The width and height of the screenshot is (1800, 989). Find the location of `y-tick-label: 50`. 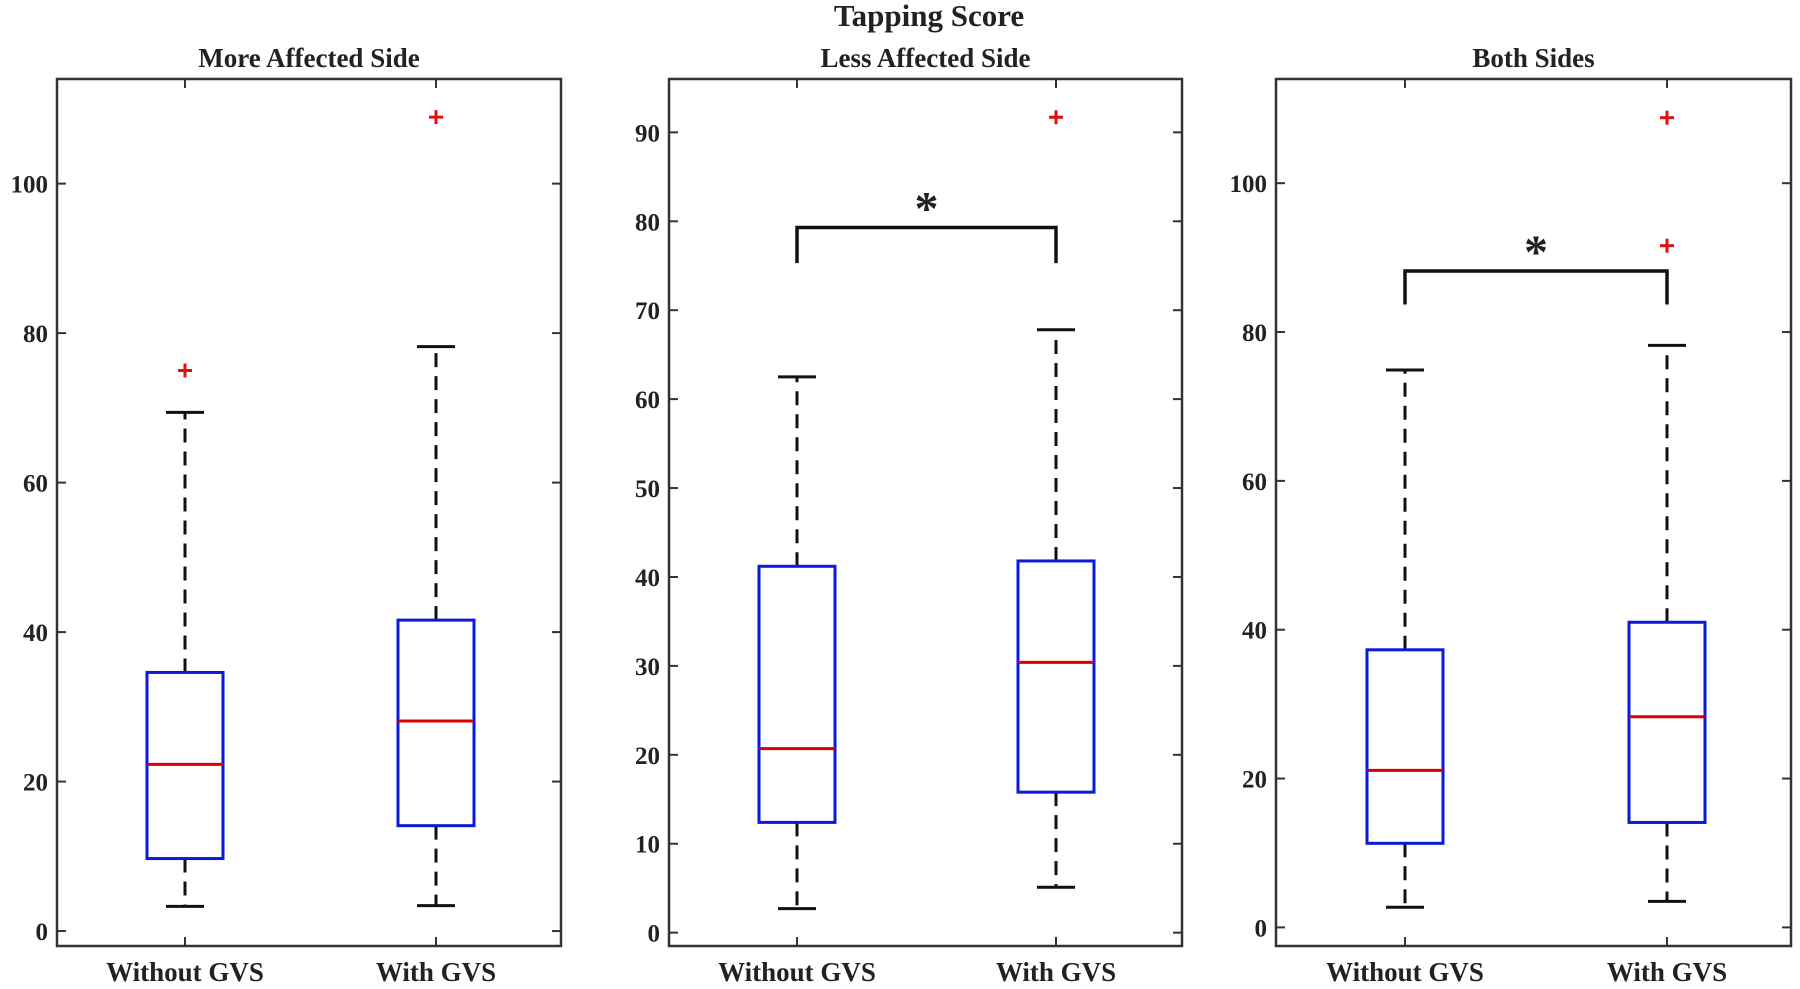

y-tick-label: 50 is located at coordinates (647, 489).